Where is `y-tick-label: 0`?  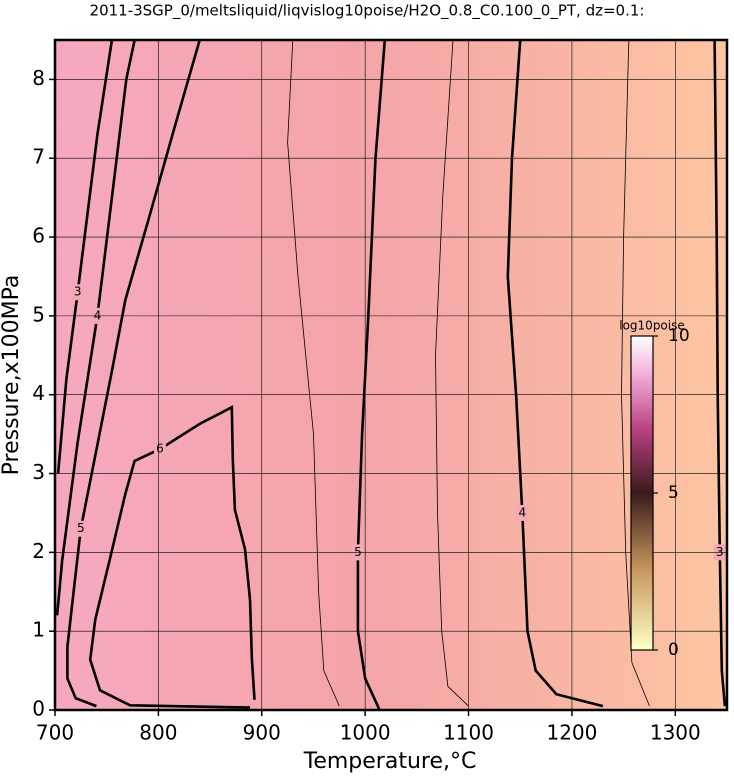
y-tick-label: 0 is located at coordinates (38, 709).